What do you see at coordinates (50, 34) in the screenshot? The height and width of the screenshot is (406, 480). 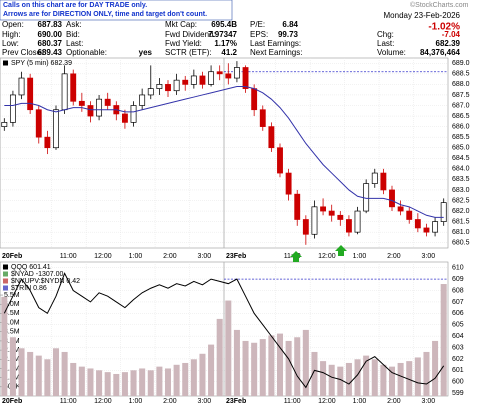 I see `quote-value: 690.00` at bounding box center [50, 34].